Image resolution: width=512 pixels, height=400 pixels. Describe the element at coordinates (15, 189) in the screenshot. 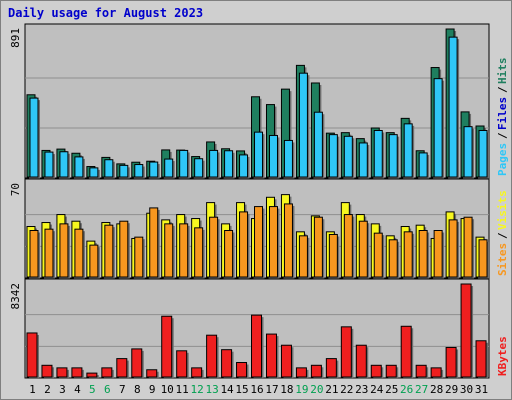

I see `y-max-label-visits_sites: 70` at that location.